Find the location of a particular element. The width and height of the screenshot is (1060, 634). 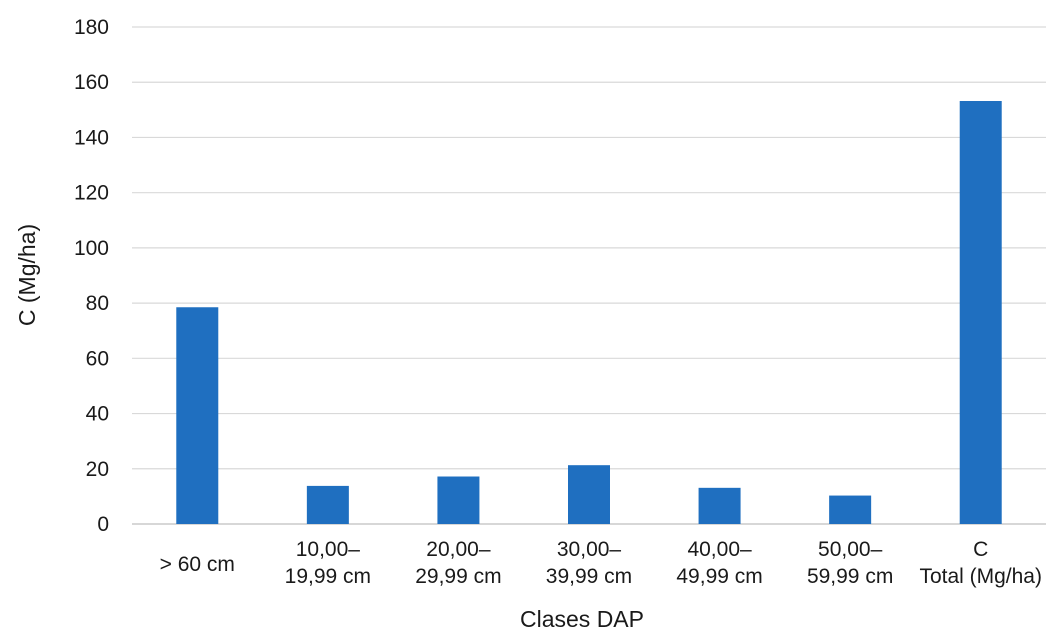

y-tick-label: 160 is located at coordinates (91, 82).